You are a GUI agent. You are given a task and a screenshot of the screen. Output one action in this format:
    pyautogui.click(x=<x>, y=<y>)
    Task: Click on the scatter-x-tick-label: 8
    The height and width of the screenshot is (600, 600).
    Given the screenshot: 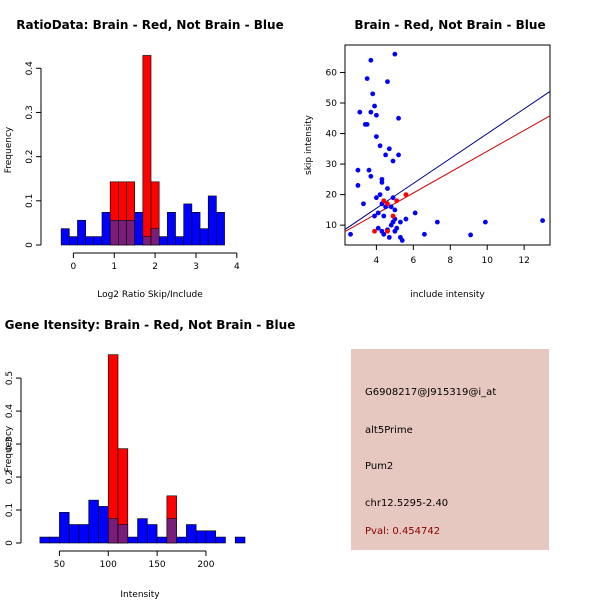 What is the action you would take?
    pyautogui.click(x=450, y=261)
    